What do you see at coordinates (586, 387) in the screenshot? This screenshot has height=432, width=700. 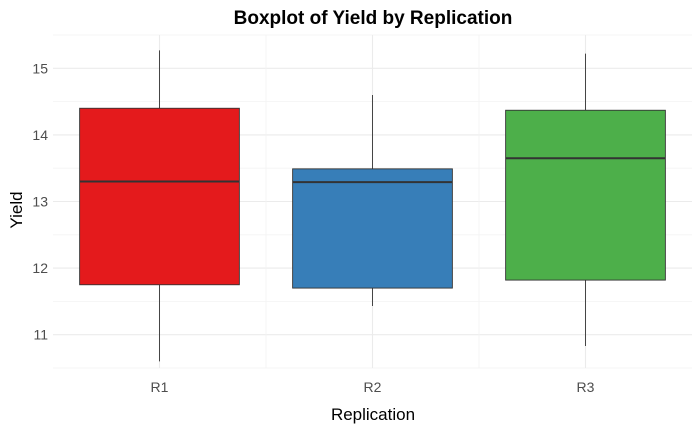 I see `x-tick-label: R3` at bounding box center [586, 387].